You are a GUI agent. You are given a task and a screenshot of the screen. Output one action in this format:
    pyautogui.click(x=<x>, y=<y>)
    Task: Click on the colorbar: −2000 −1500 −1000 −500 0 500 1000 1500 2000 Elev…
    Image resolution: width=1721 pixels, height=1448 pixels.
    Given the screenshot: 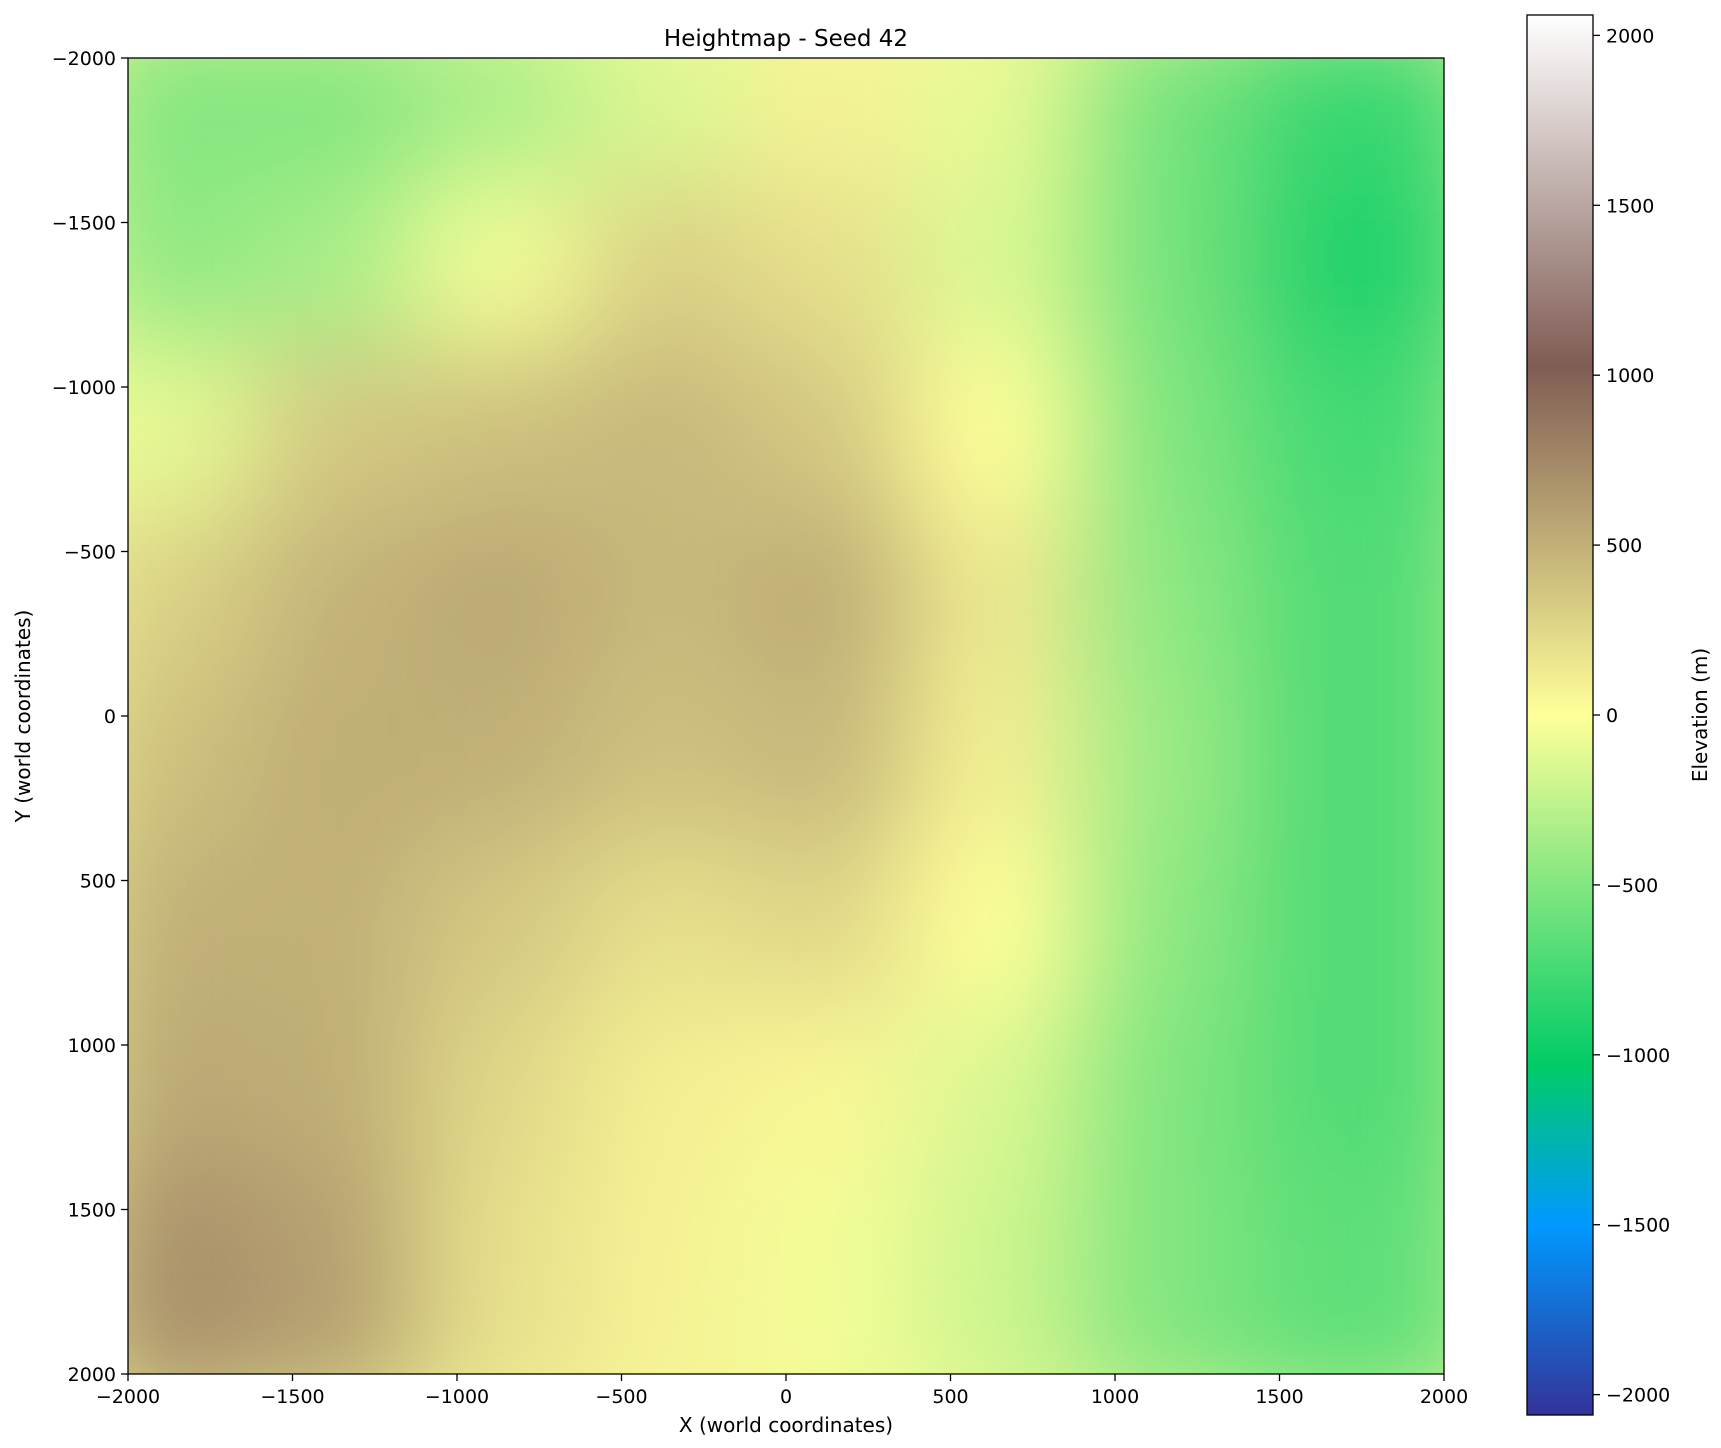 What is the action you would take?
    pyautogui.click(x=1619, y=715)
    